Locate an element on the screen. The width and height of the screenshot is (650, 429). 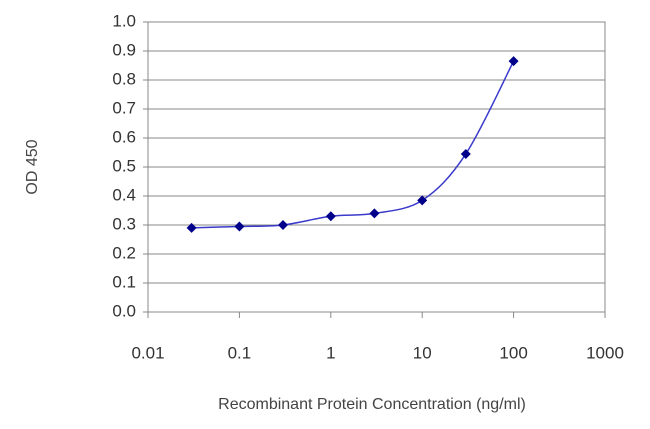
x-tick-label: 1000 is located at coordinates (605, 352).